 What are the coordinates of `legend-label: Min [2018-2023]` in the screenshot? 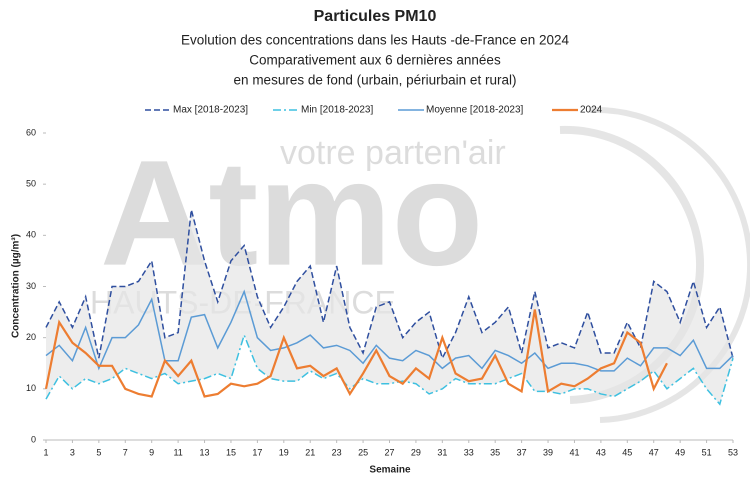 It's located at (337, 110).